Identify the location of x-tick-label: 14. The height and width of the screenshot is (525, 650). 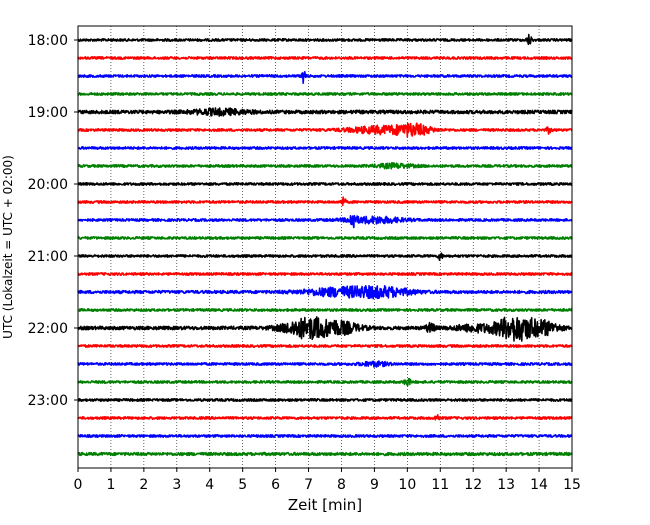
(539, 485).